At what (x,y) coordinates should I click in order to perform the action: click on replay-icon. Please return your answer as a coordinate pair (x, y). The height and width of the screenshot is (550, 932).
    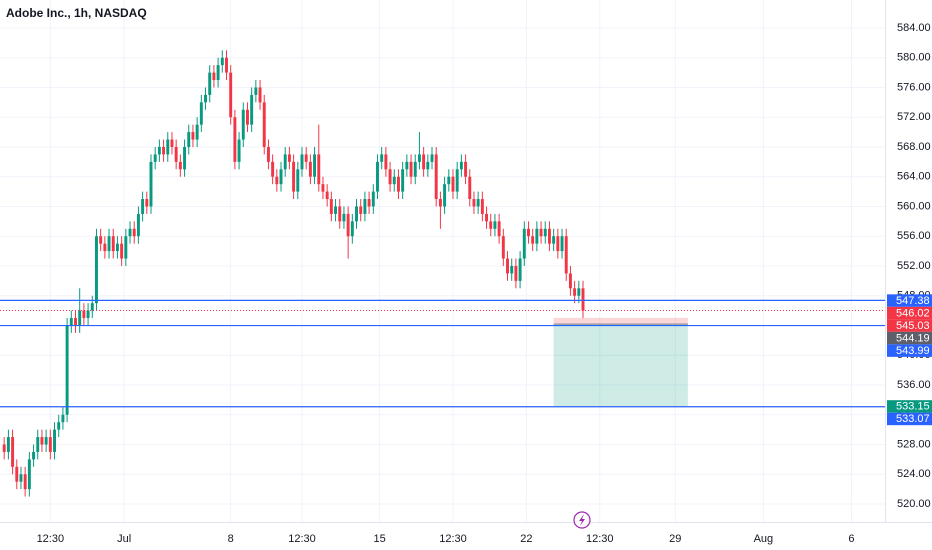
    Looking at the image, I should click on (582, 520).